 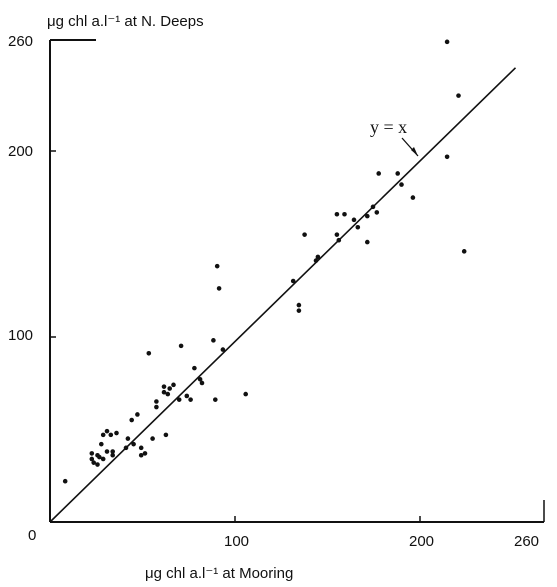 I want to click on y-tick-label-100: 100, so click(x=20, y=335).